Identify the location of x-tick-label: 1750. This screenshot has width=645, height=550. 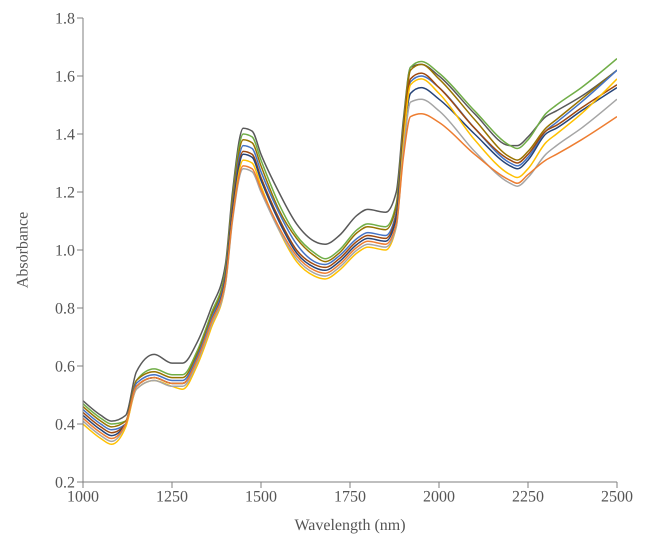
(350, 497).